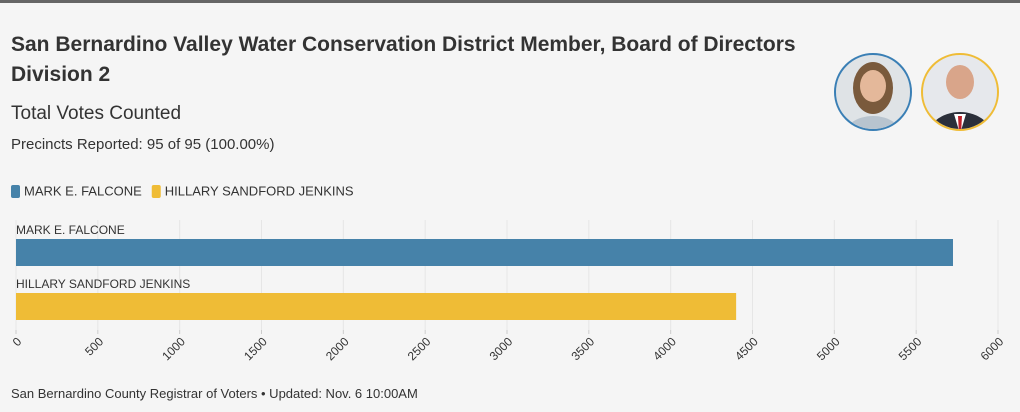 The image size is (1020, 412). What do you see at coordinates (992, 348) in the screenshot?
I see `x-tick-label: 6000` at bounding box center [992, 348].